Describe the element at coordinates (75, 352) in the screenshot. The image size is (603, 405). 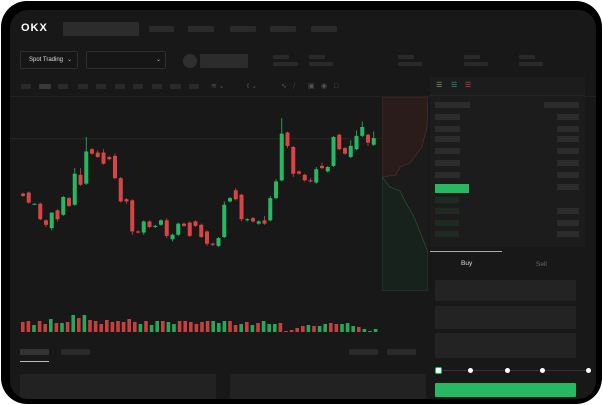
I see `tab-order-history` at that location.